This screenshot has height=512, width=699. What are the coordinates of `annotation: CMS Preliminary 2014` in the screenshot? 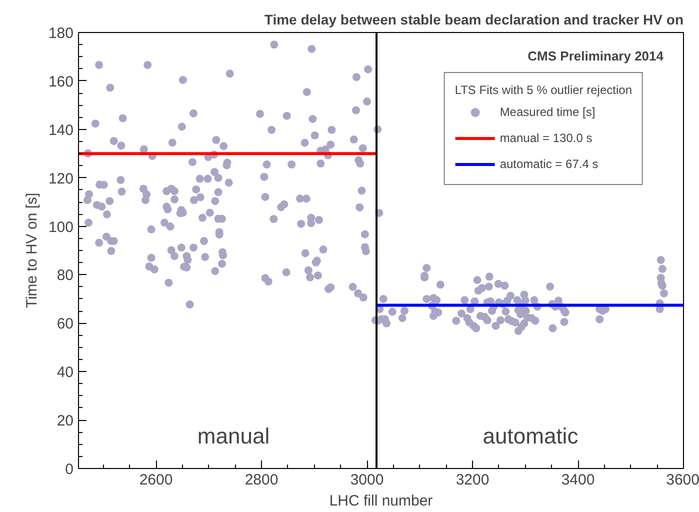 It's located at (596, 56).